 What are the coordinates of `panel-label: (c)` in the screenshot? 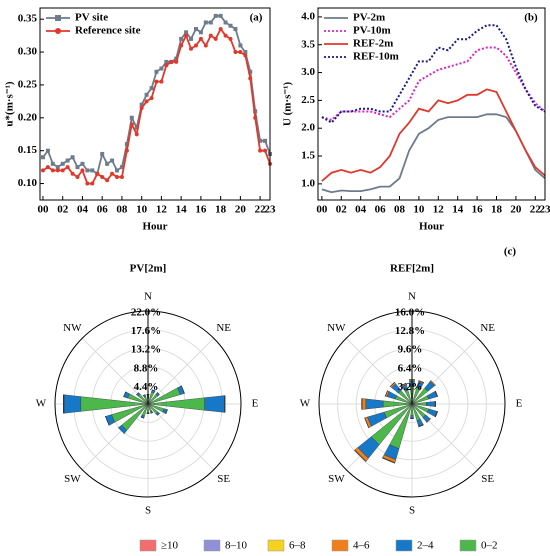 It's located at (510, 252).